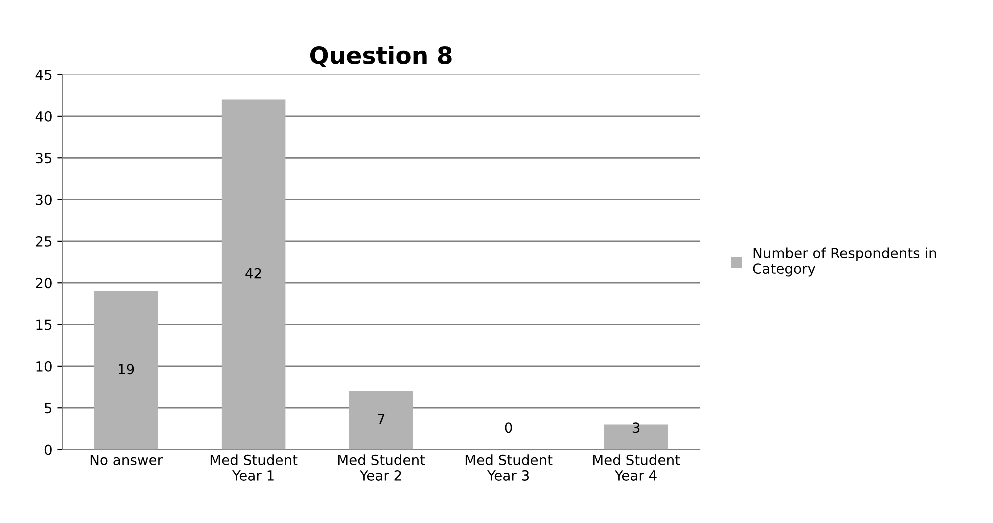 This screenshot has height=523, width=993. What do you see at coordinates (127, 460) in the screenshot?
I see `x-tick-label: No answer` at bounding box center [127, 460].